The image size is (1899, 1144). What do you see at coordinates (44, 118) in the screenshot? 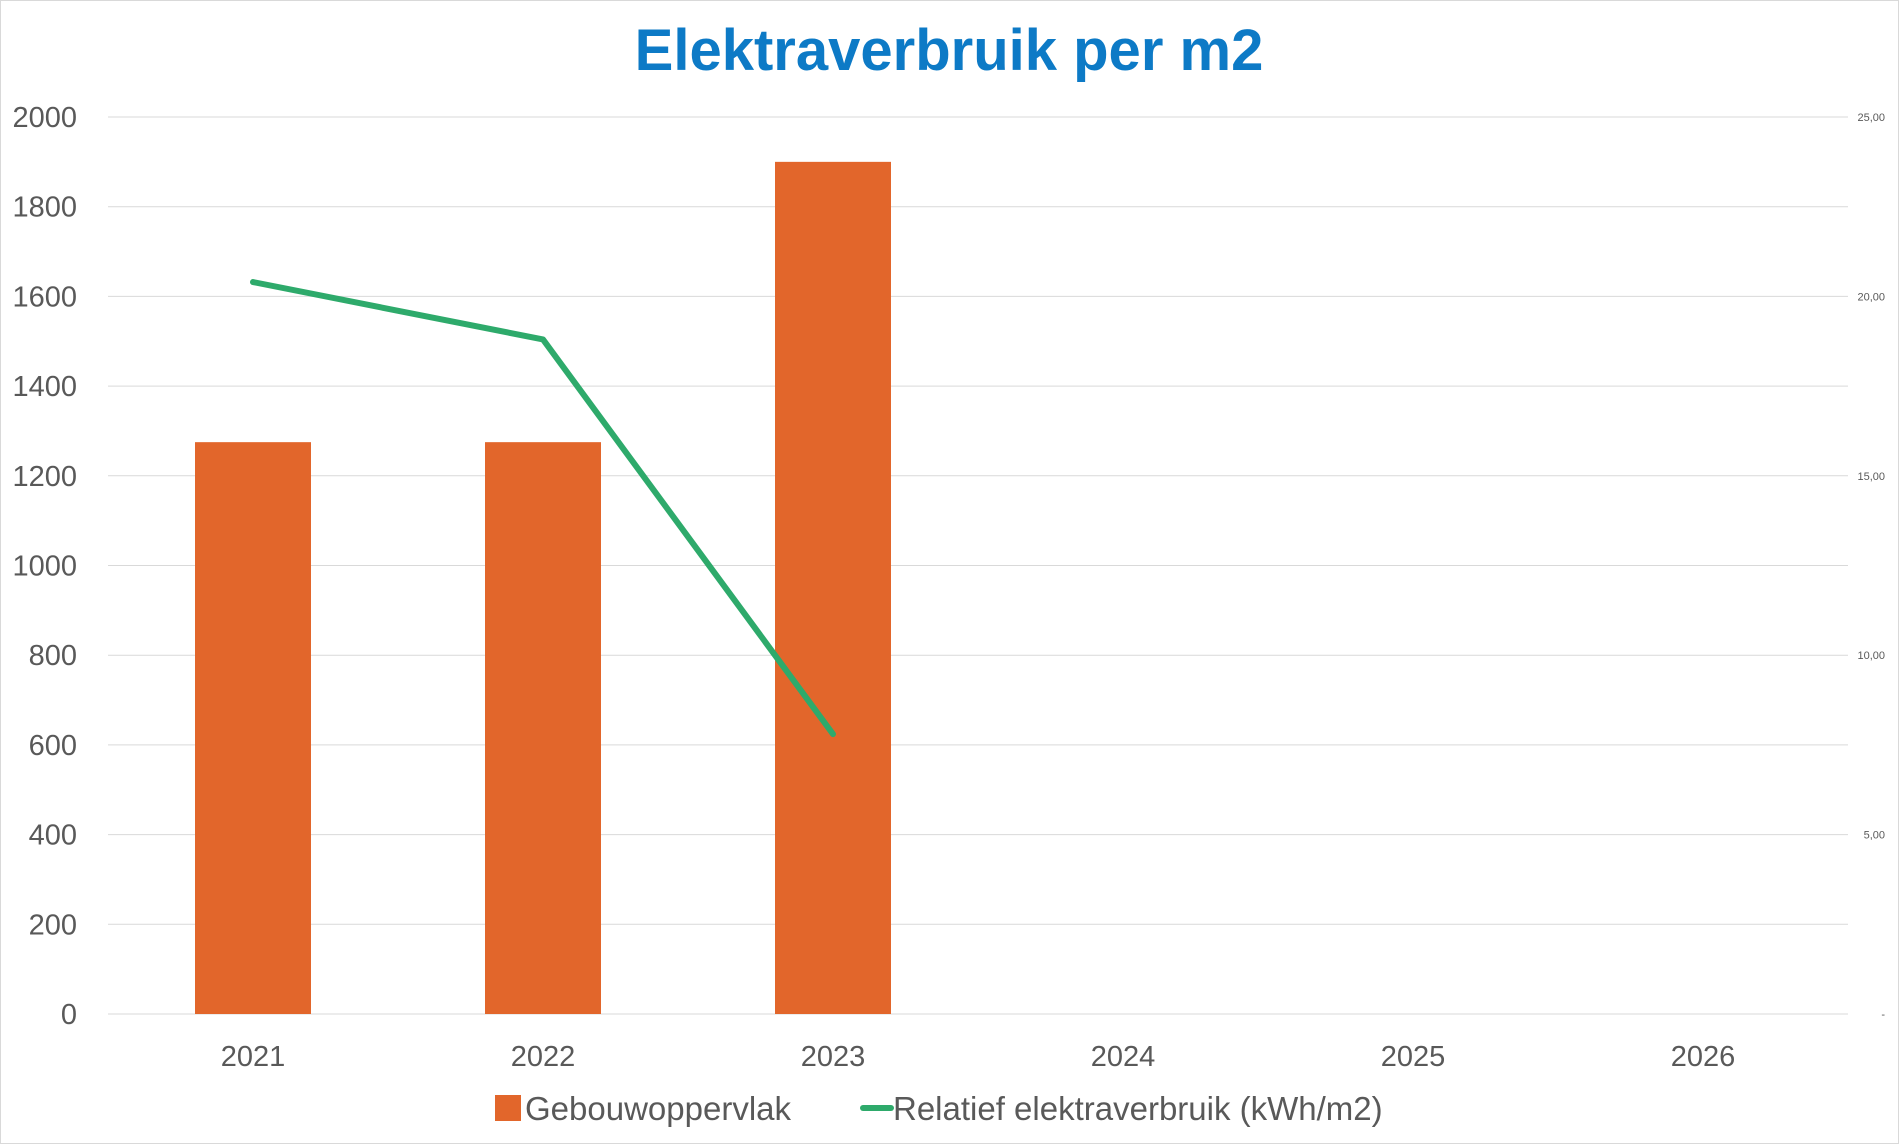
I see `left-y-tick-label: 2000` at bounding box center [44, 118].